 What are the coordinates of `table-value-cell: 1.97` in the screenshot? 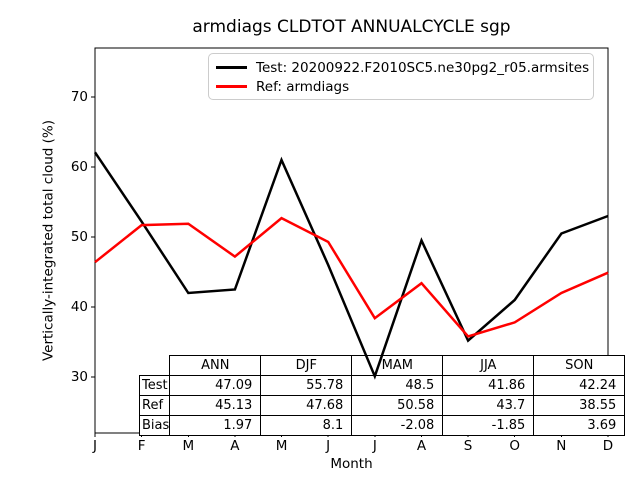 It's located at (215, 425).